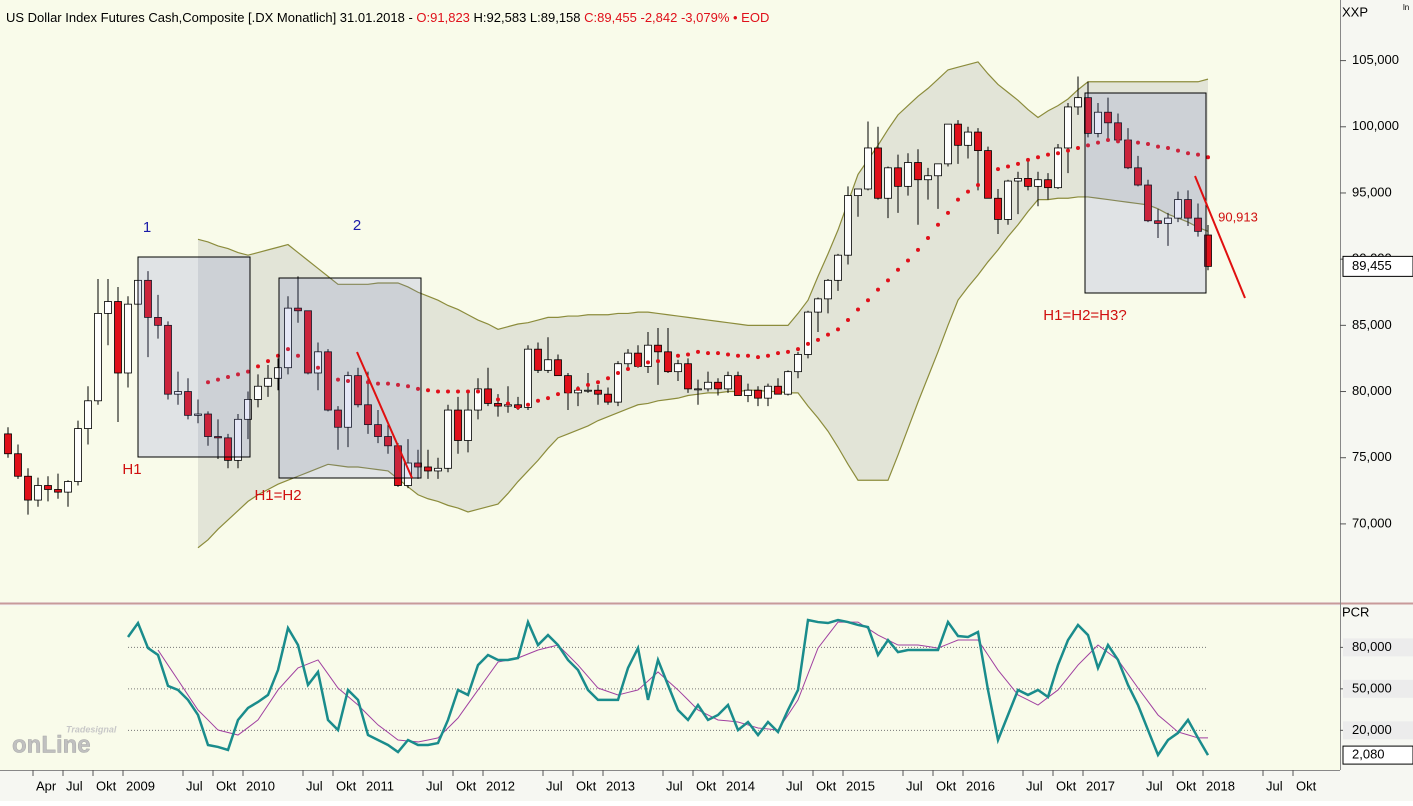  What do you see at coordinates (1372, 456) in the screenshot?
I see `y-tick-label: 75,000` at bounding box center [1372, 456].